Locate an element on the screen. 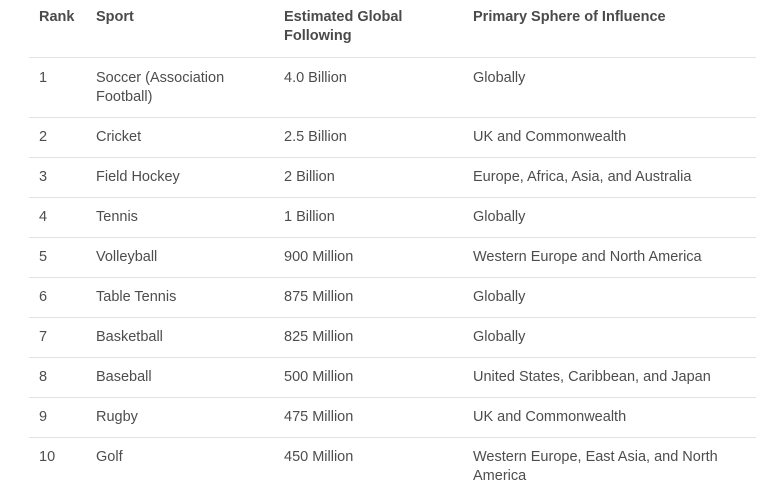 The image size is (778, 489). cell-sport: Baseball is located at coordinates (180, 377).